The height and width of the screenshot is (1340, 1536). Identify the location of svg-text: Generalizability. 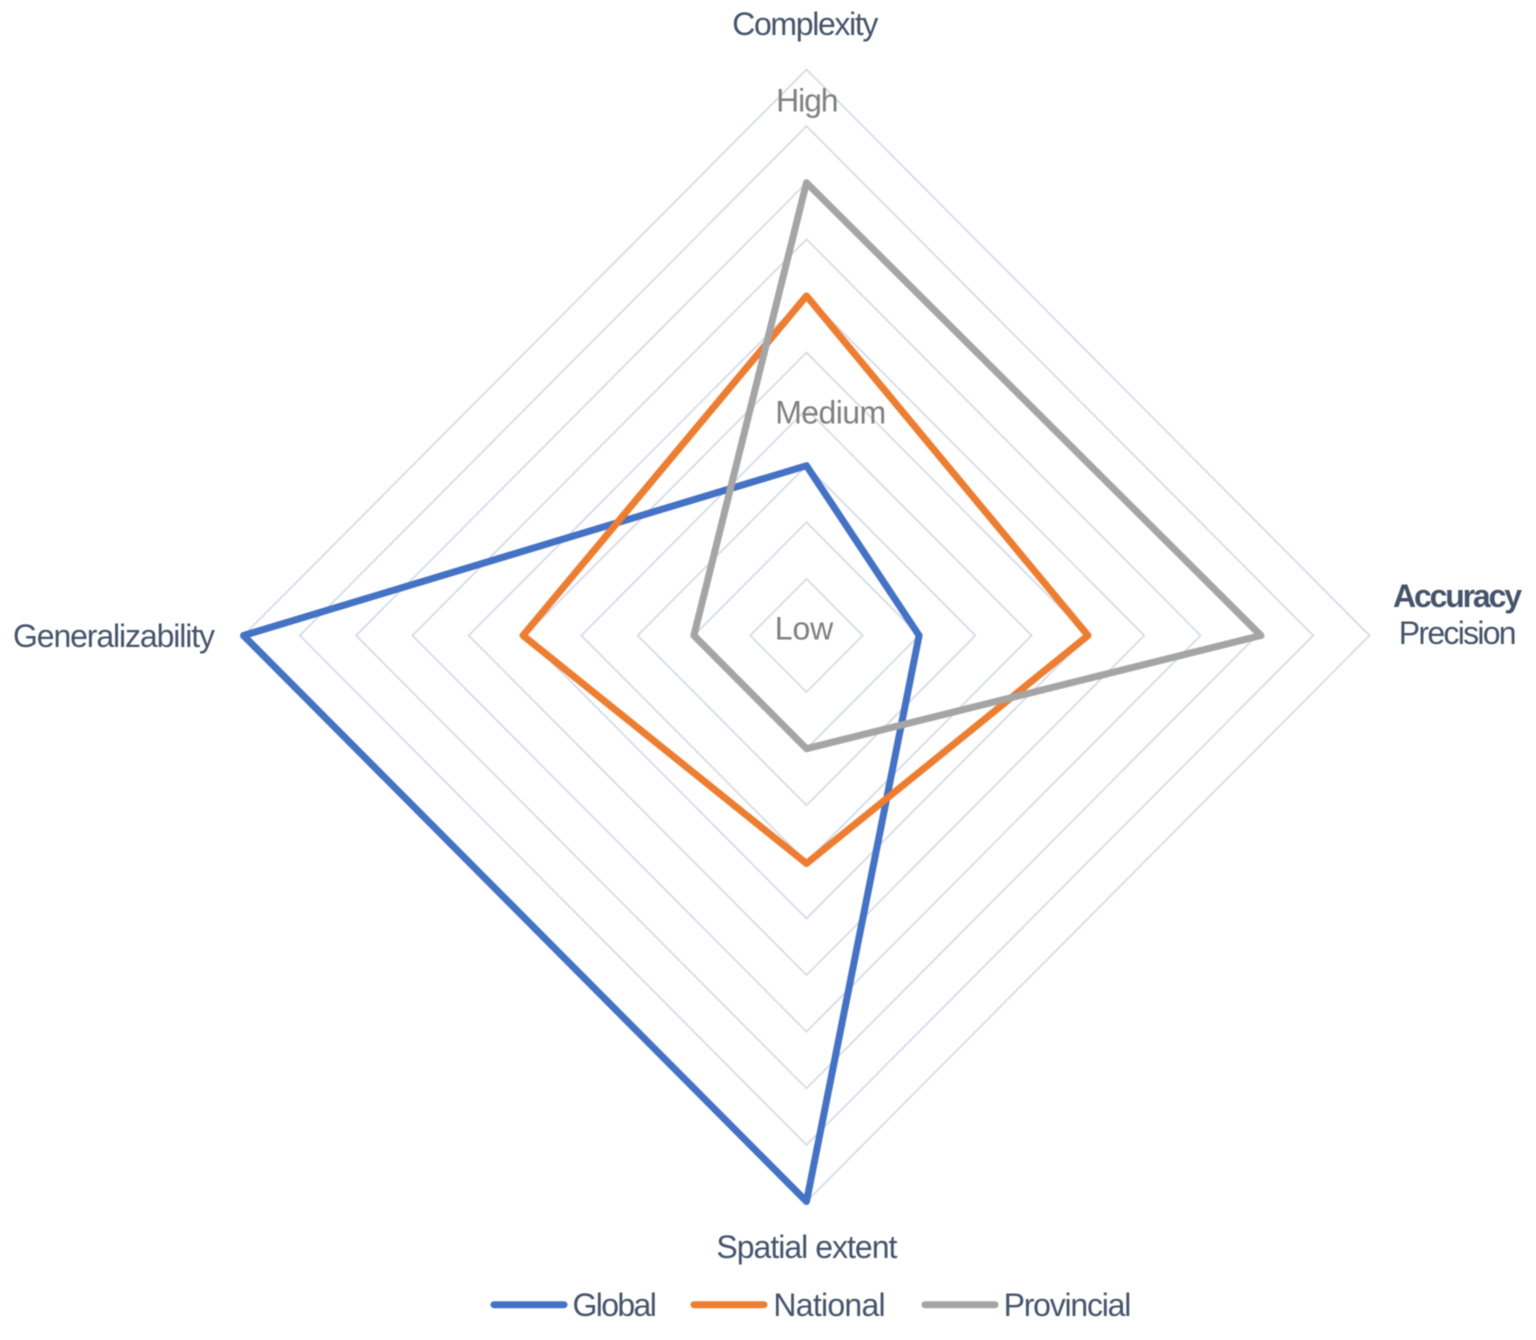
(114, 636).